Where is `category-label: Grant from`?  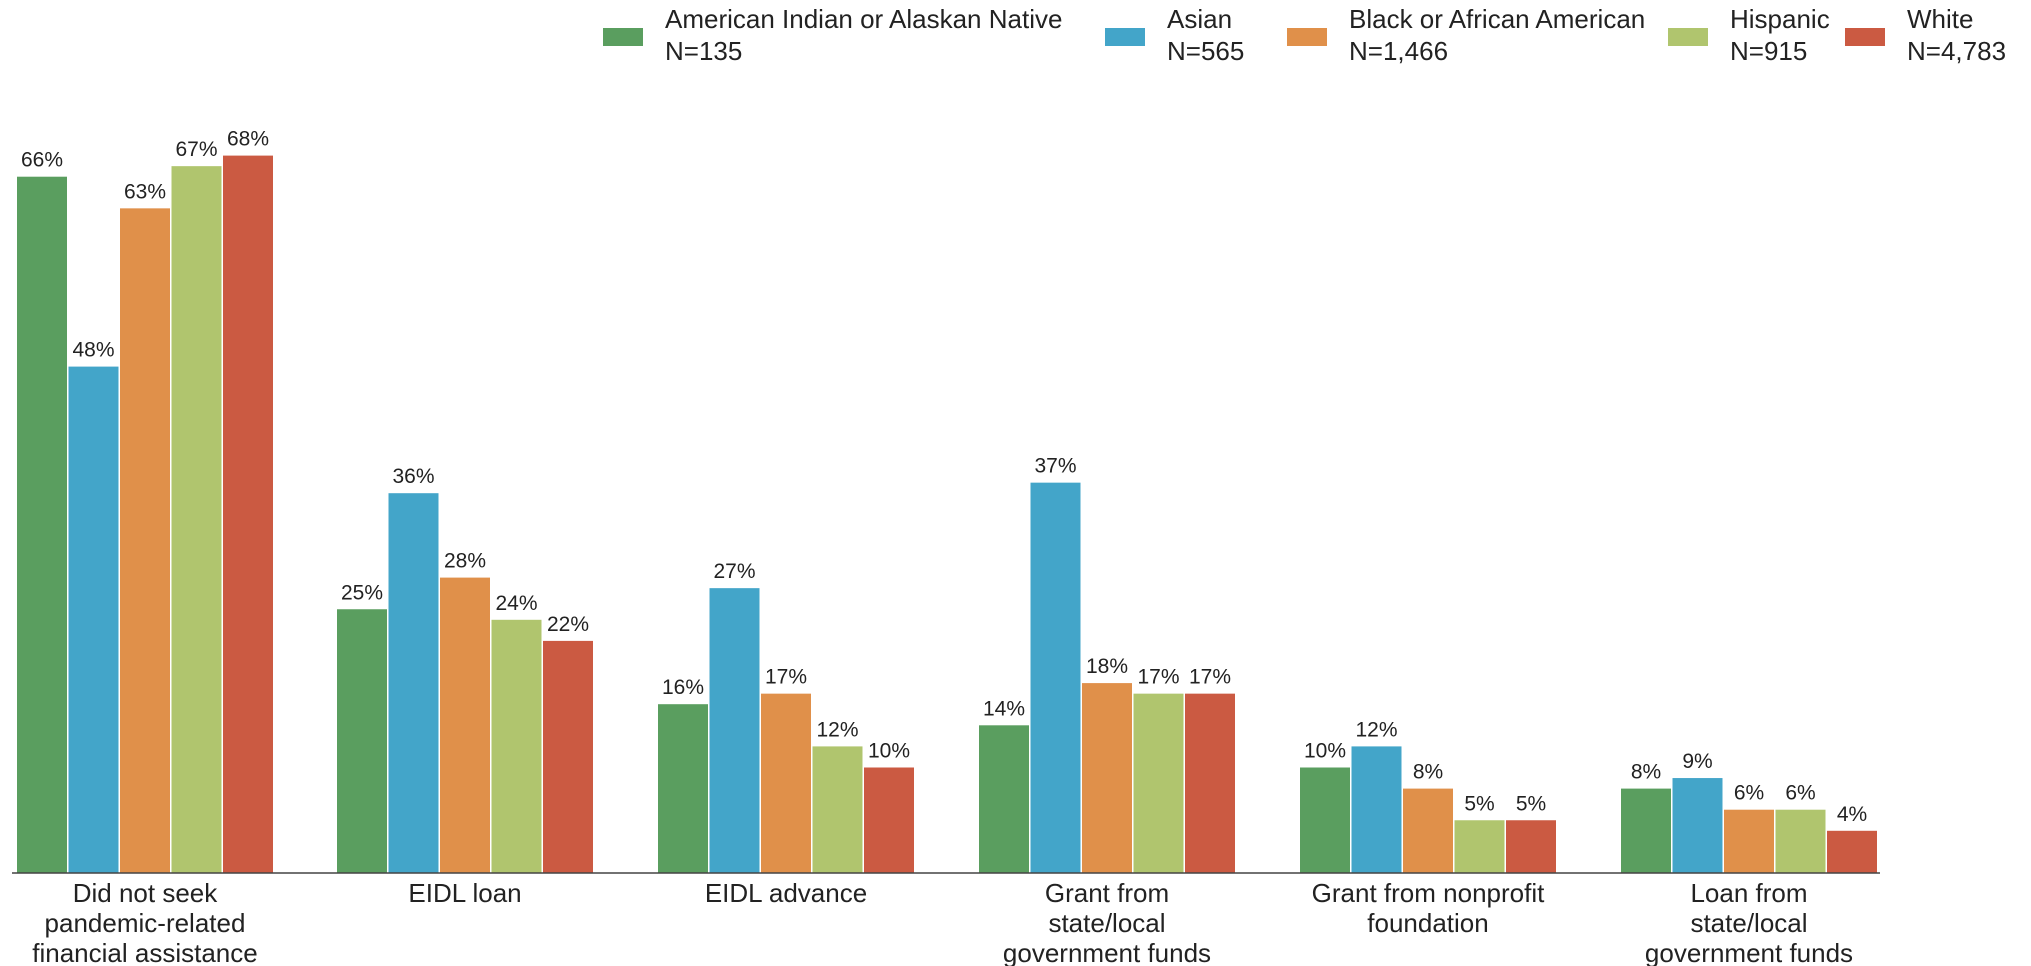
category-label: Grant from is located at coordinates (1107, 893).